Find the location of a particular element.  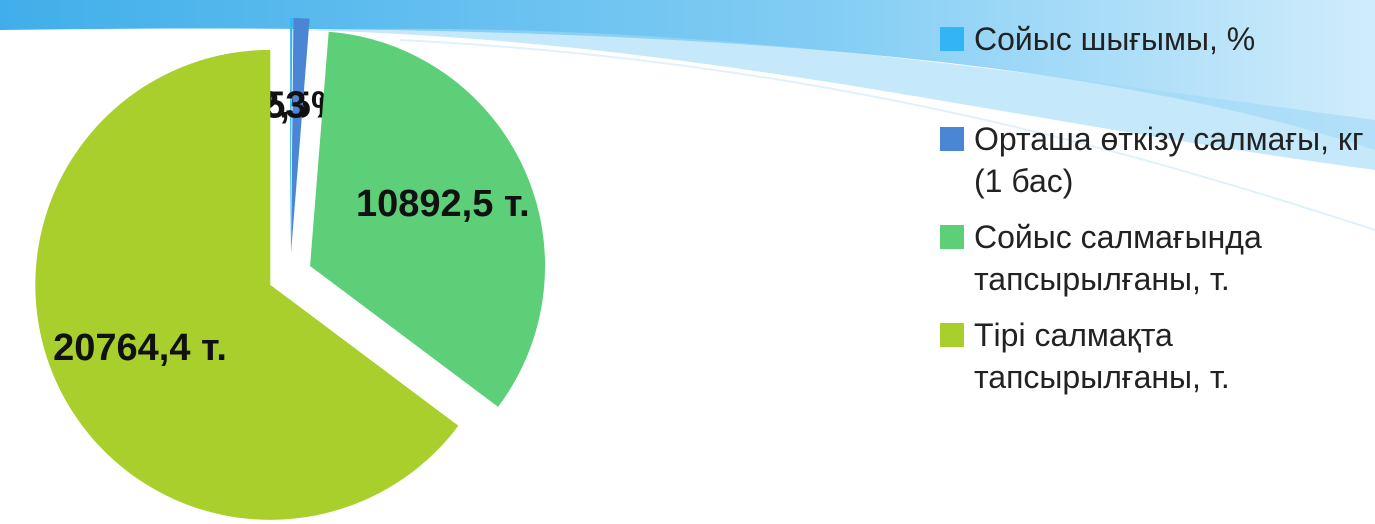

data-label: 20764,4 т. is located at coordinates (140, 348).